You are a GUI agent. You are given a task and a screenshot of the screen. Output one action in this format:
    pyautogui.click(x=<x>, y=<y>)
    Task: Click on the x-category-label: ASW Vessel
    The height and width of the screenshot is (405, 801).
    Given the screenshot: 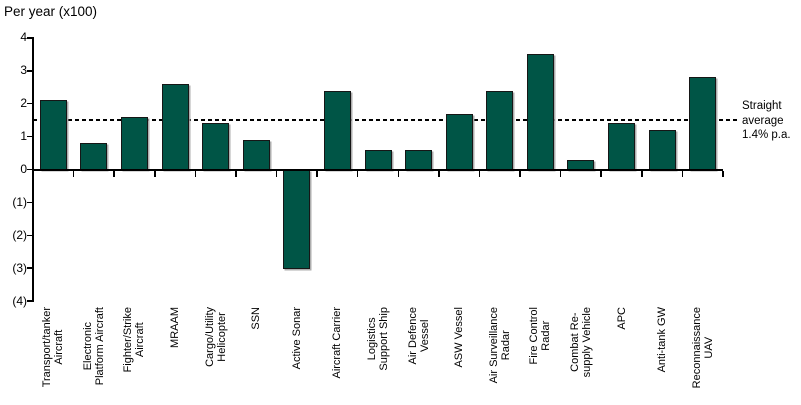 What is the action you would take?
    pyautogui.click(x=459, y=355)
    